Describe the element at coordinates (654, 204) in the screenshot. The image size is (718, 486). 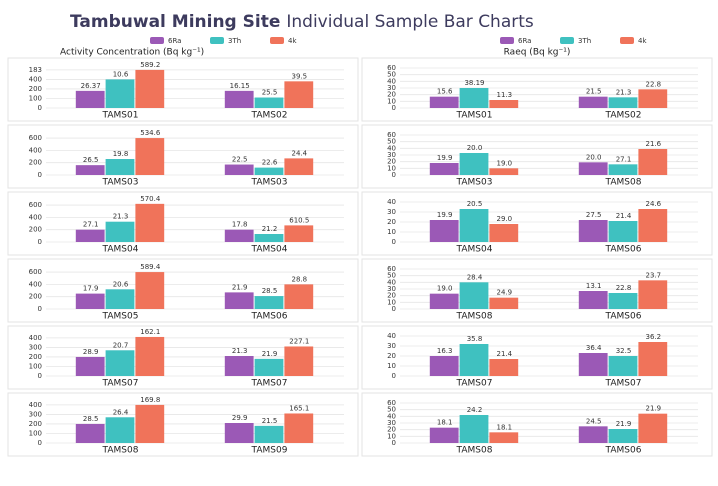
I see `data-label: 24.6` at that location.